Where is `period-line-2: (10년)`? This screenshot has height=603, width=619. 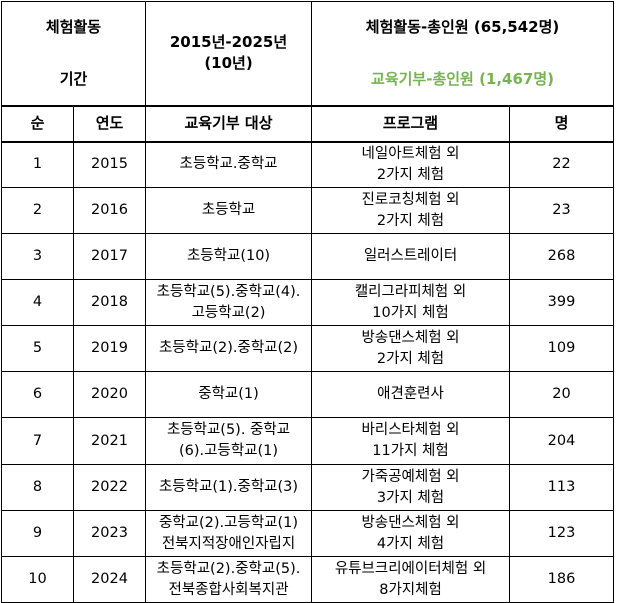 period-line-2: (10년) is located at coordinates (228, 63).